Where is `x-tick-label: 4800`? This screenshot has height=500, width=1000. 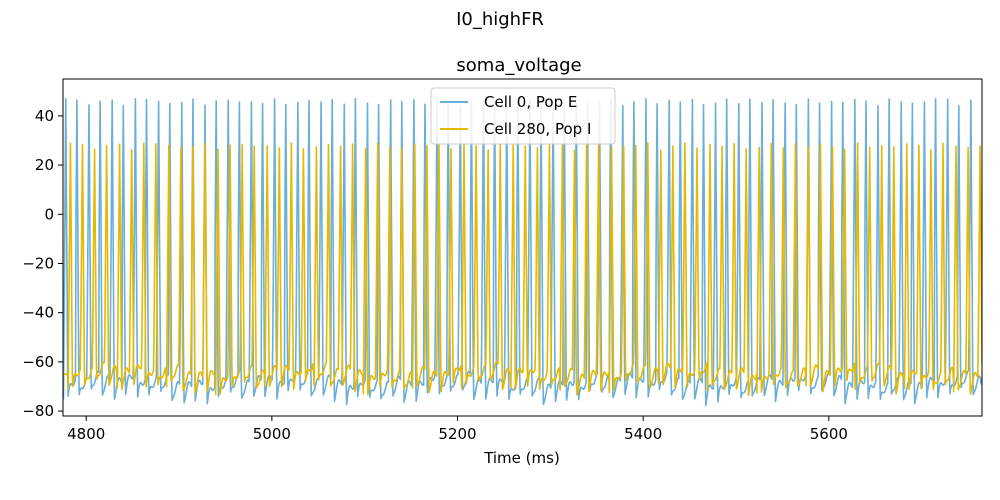 x-tick-label: 4800 is located at coordinates (86, 434).